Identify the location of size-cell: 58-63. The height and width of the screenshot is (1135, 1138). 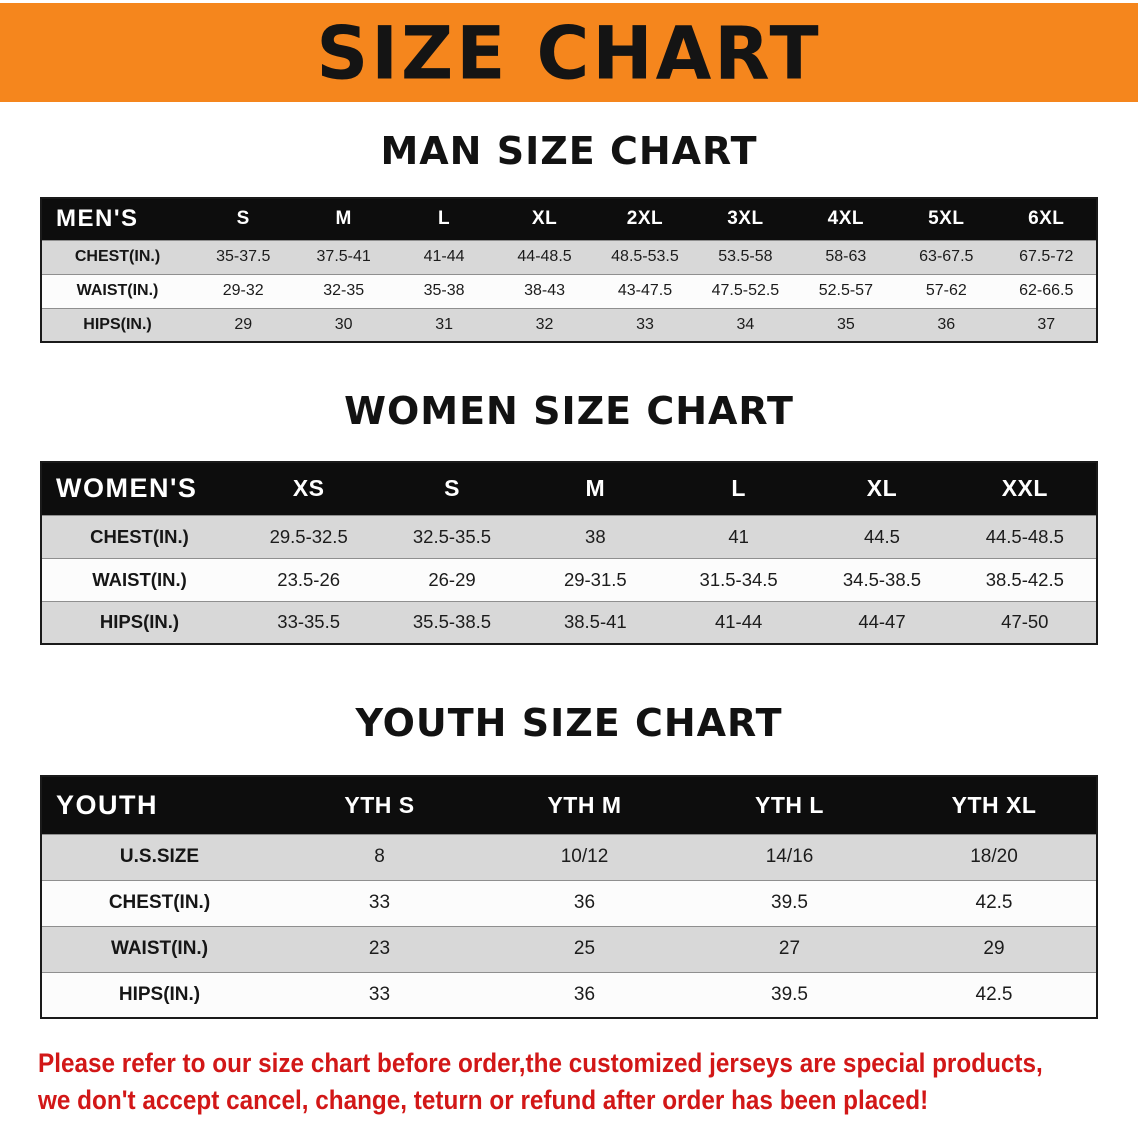
(846, 256).